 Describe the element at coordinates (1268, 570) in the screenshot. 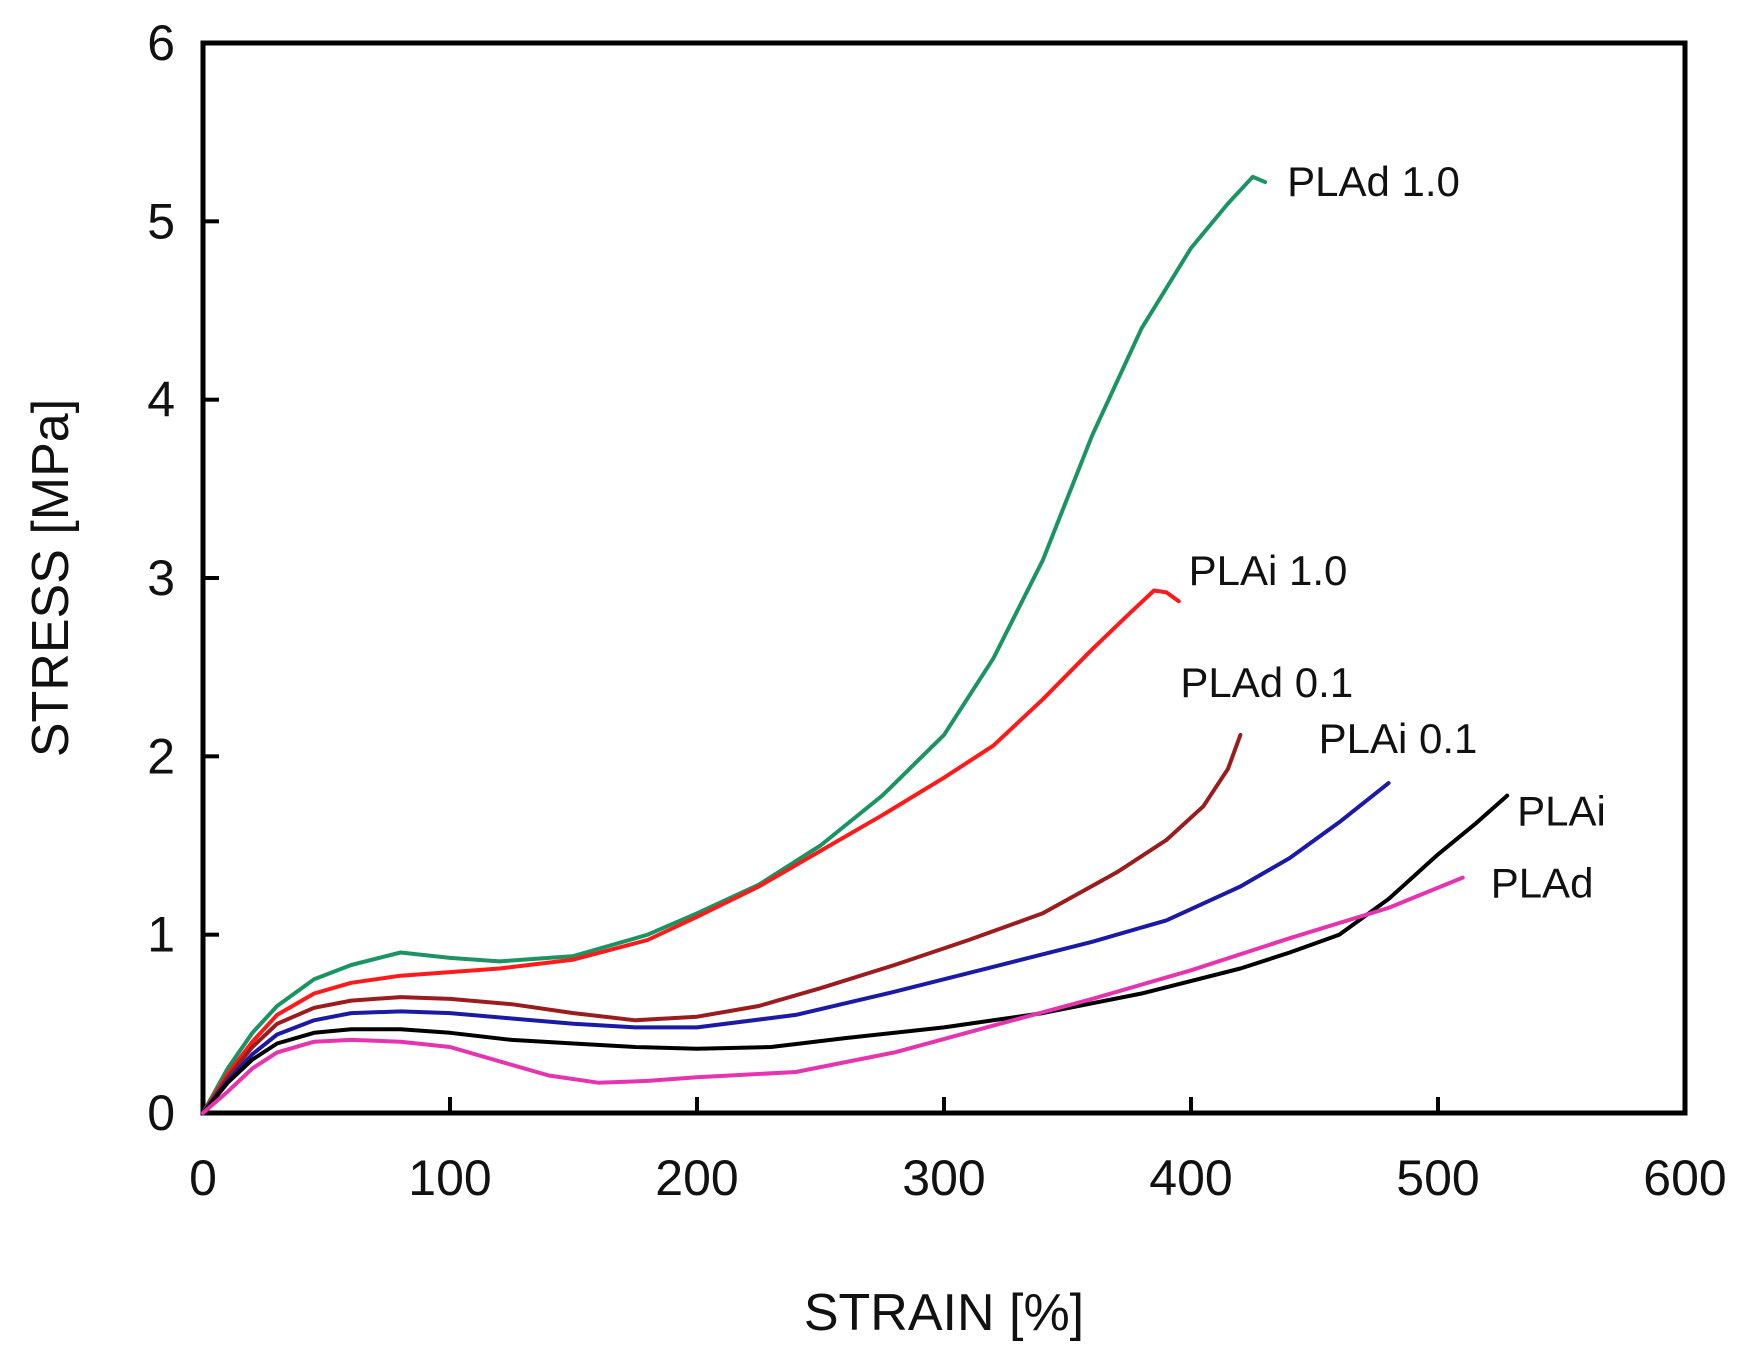

I see `series-label-plai-1-0: PLAi 1.0` at that location.